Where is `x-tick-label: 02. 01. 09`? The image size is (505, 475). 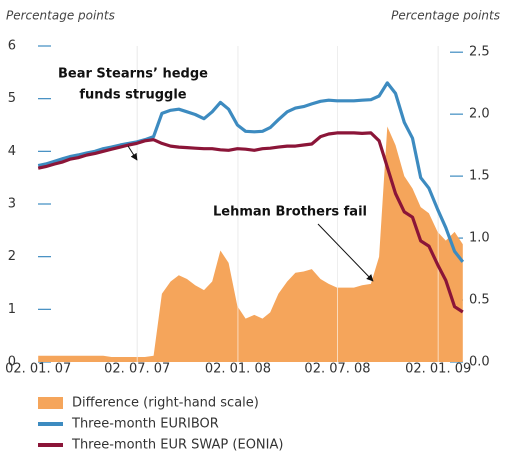
x-tick-label: 02. 01. 09 is located at coordinates (438, 369).